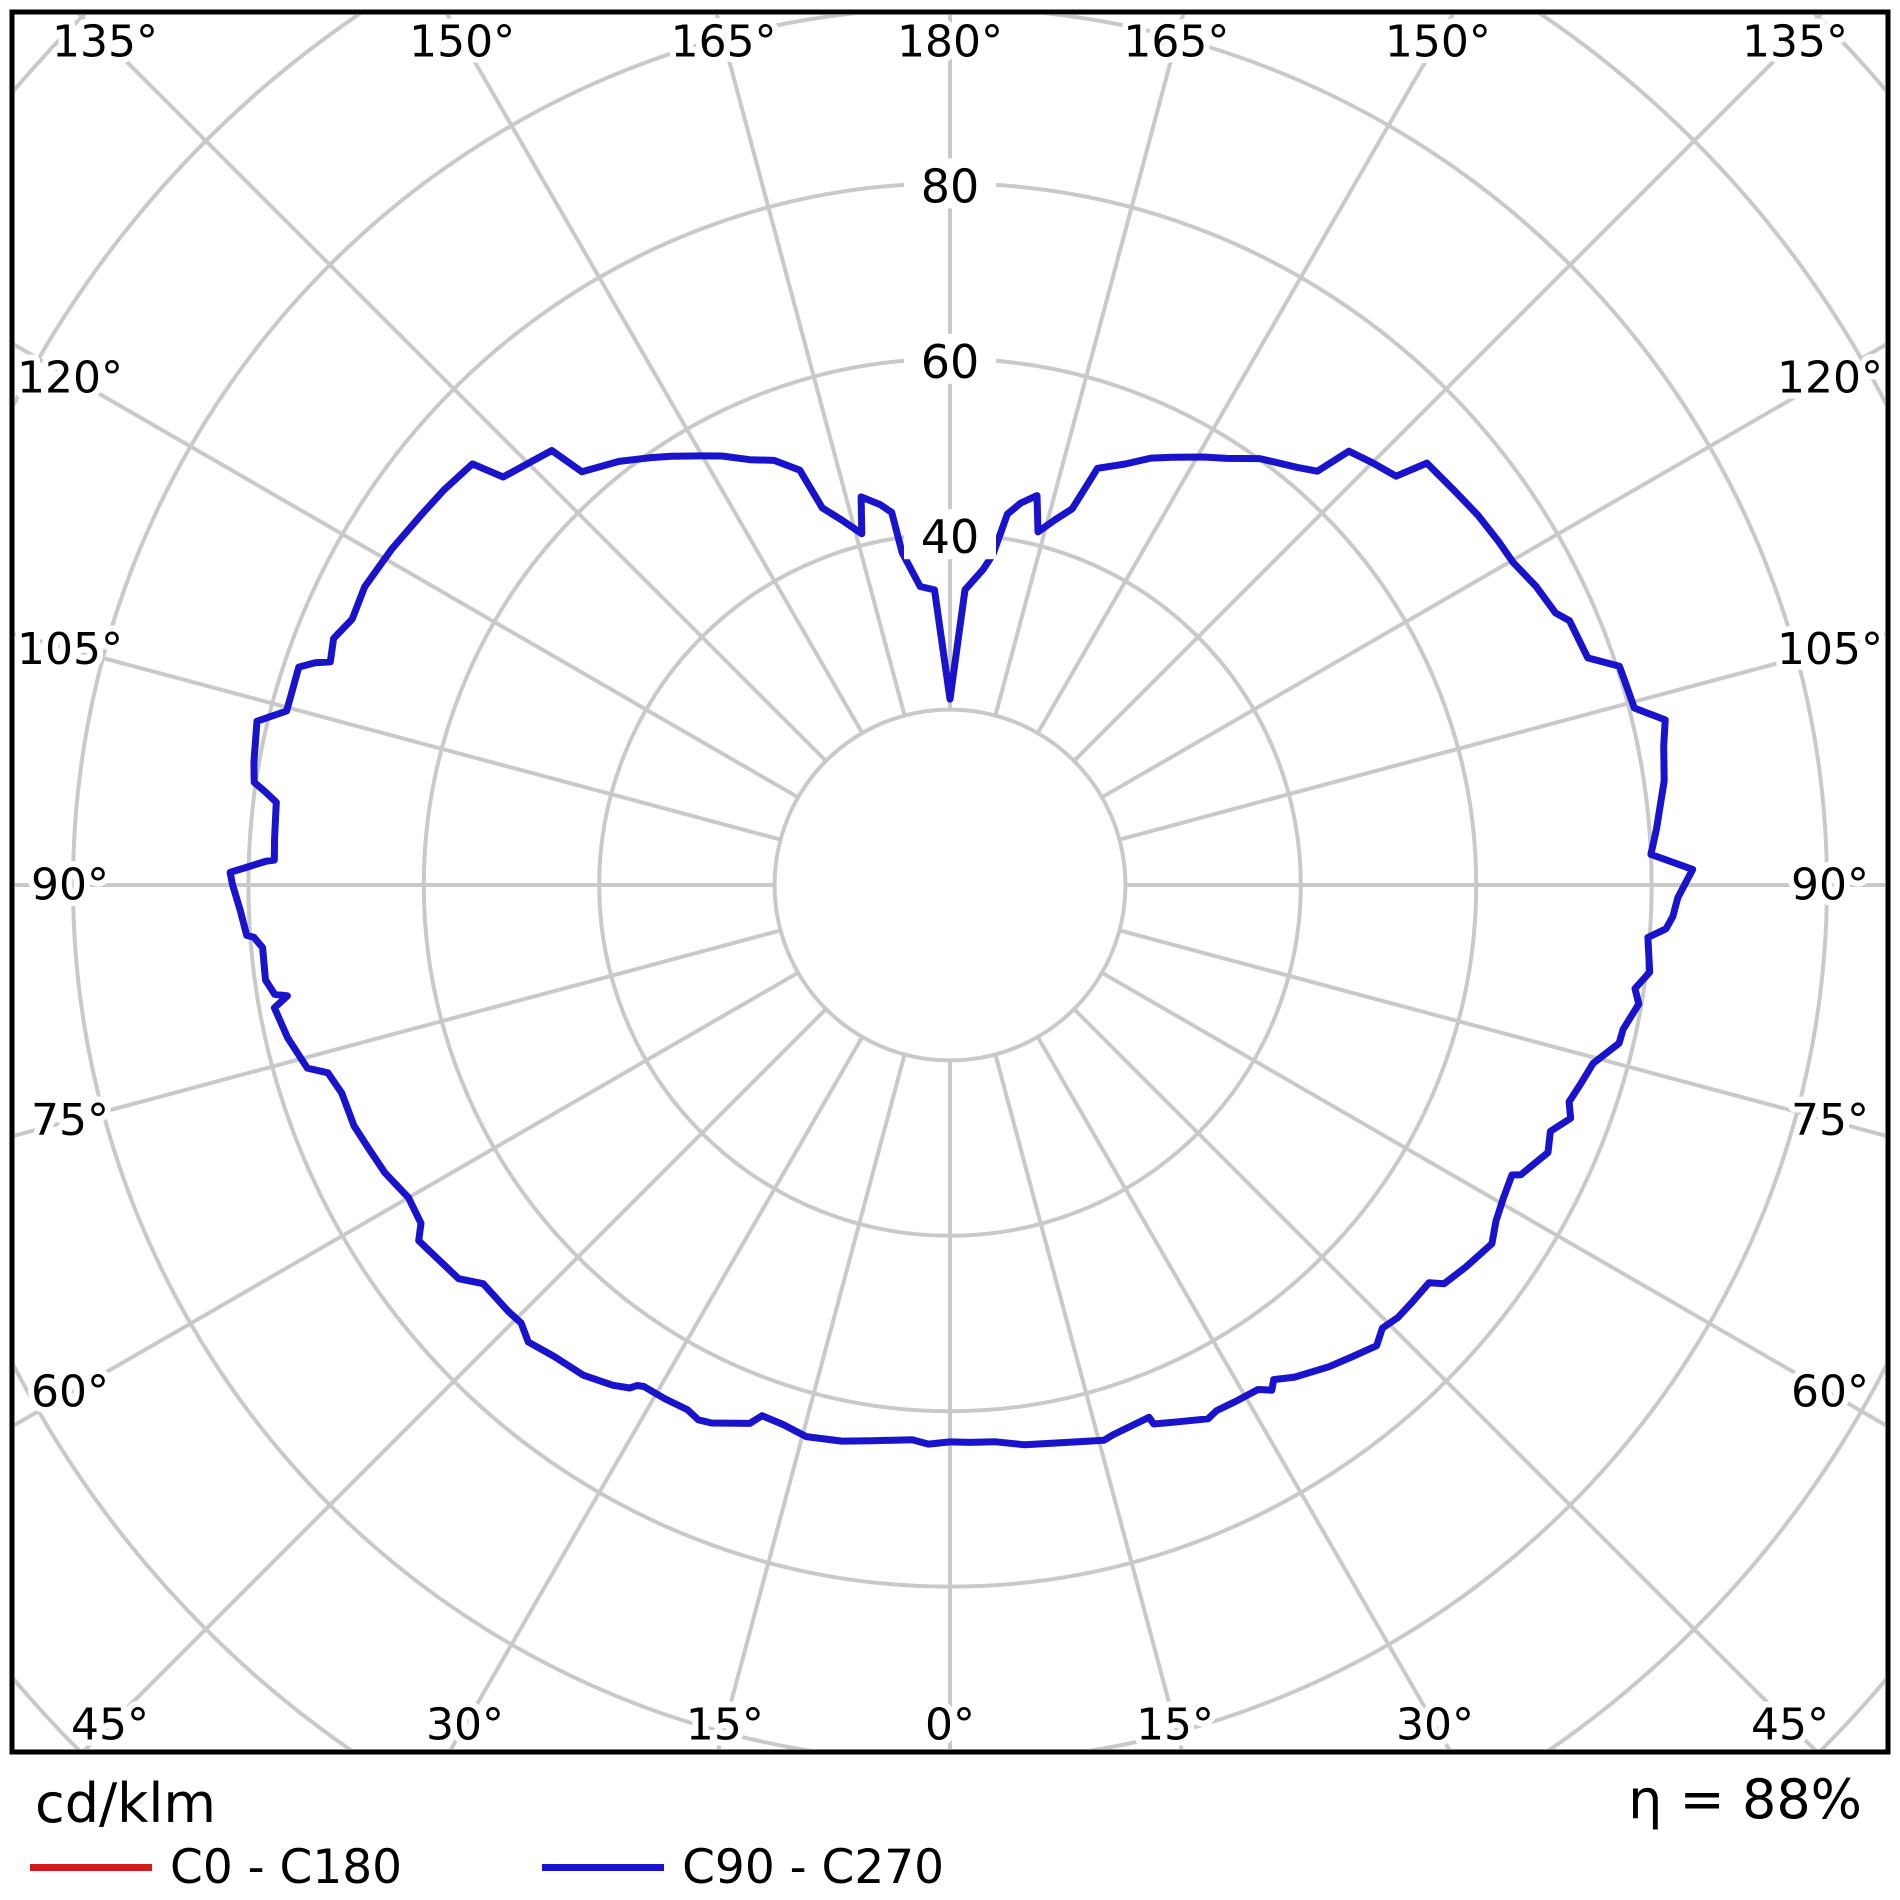  What do you see at coordinates (603, 1867) in the screenshot?
I see `legend-line-c90-c270-icon` at bounding box center [603, 1867].